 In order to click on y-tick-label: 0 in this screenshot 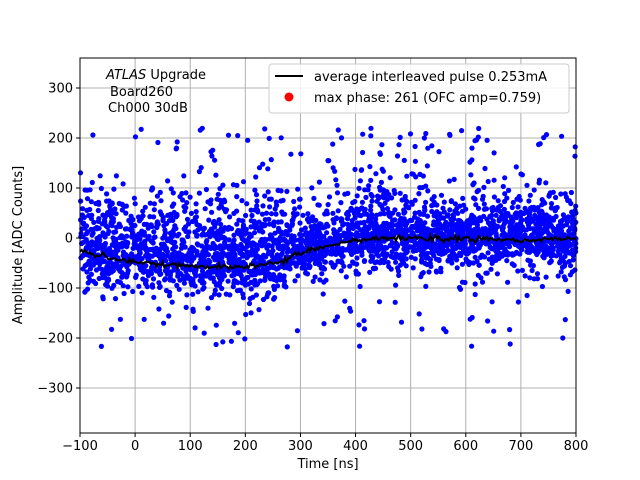, I will do `click(69, 239)`.